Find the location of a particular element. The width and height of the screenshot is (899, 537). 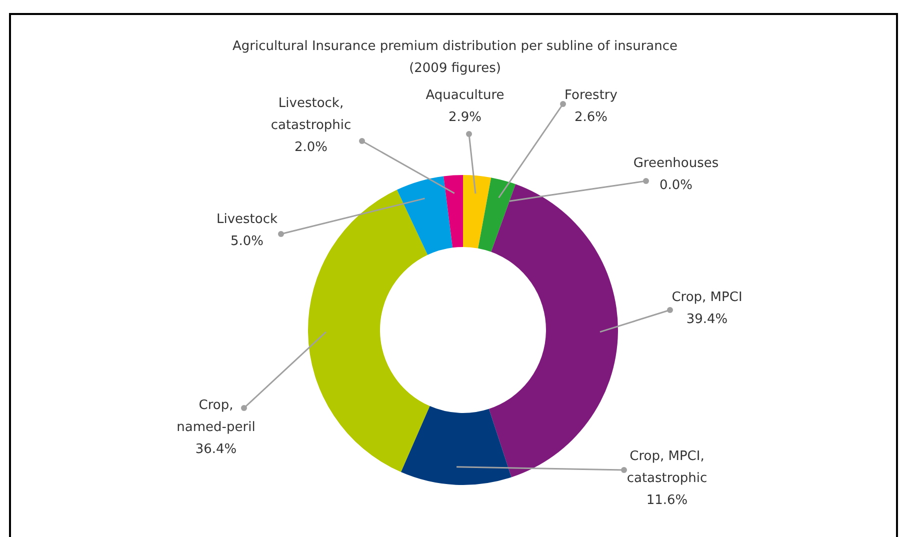

data-label: 2.6% is located at coordinates (591, 117).